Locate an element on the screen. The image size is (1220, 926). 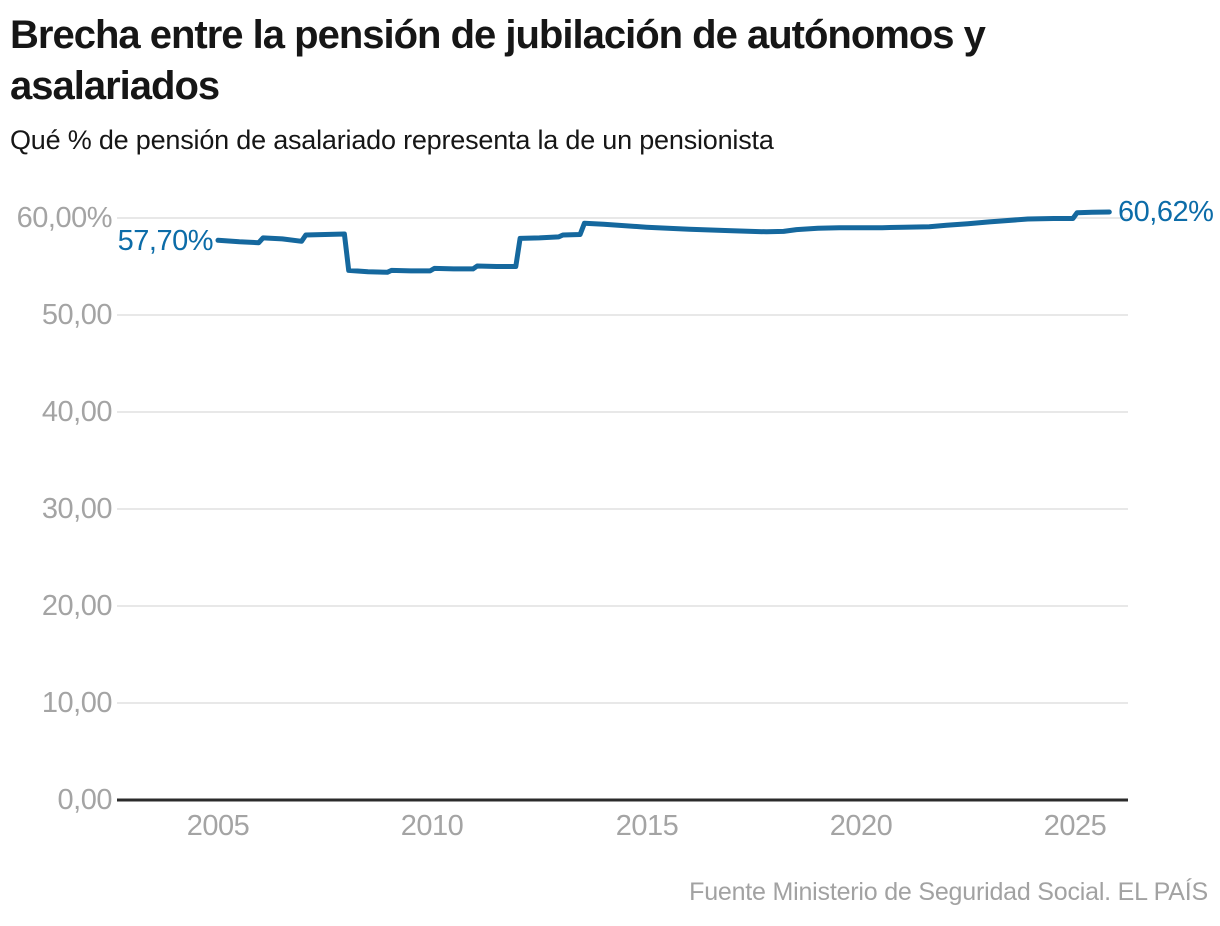
start-value-label: 57,70% is located at coordinates (165, 241).